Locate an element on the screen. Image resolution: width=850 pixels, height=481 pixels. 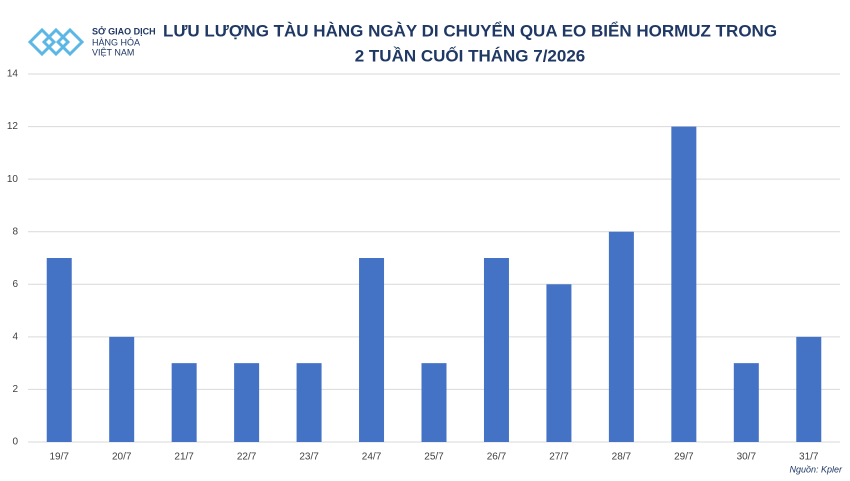
logo-text: VIỆT NAM is located at coordinates (113, 52).